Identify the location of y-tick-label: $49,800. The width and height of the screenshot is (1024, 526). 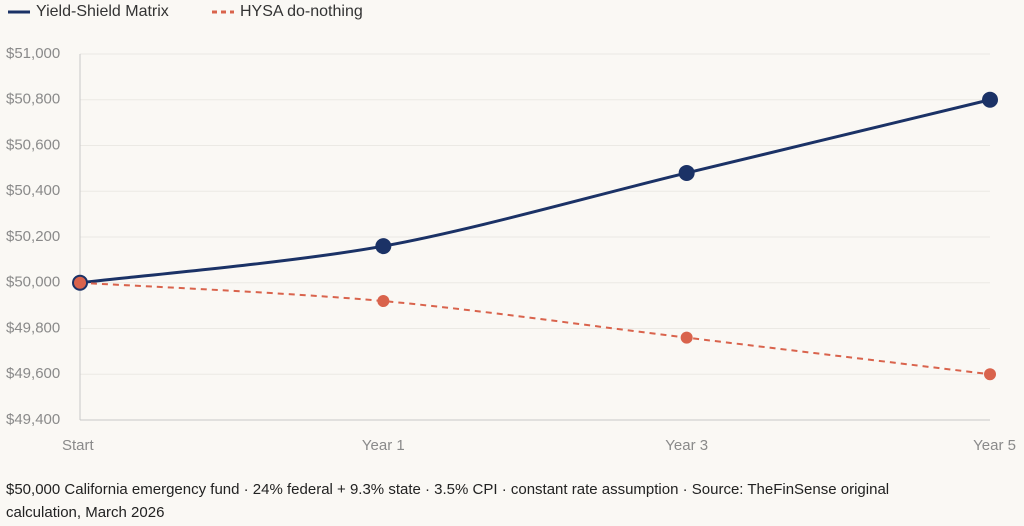
(33, 327).